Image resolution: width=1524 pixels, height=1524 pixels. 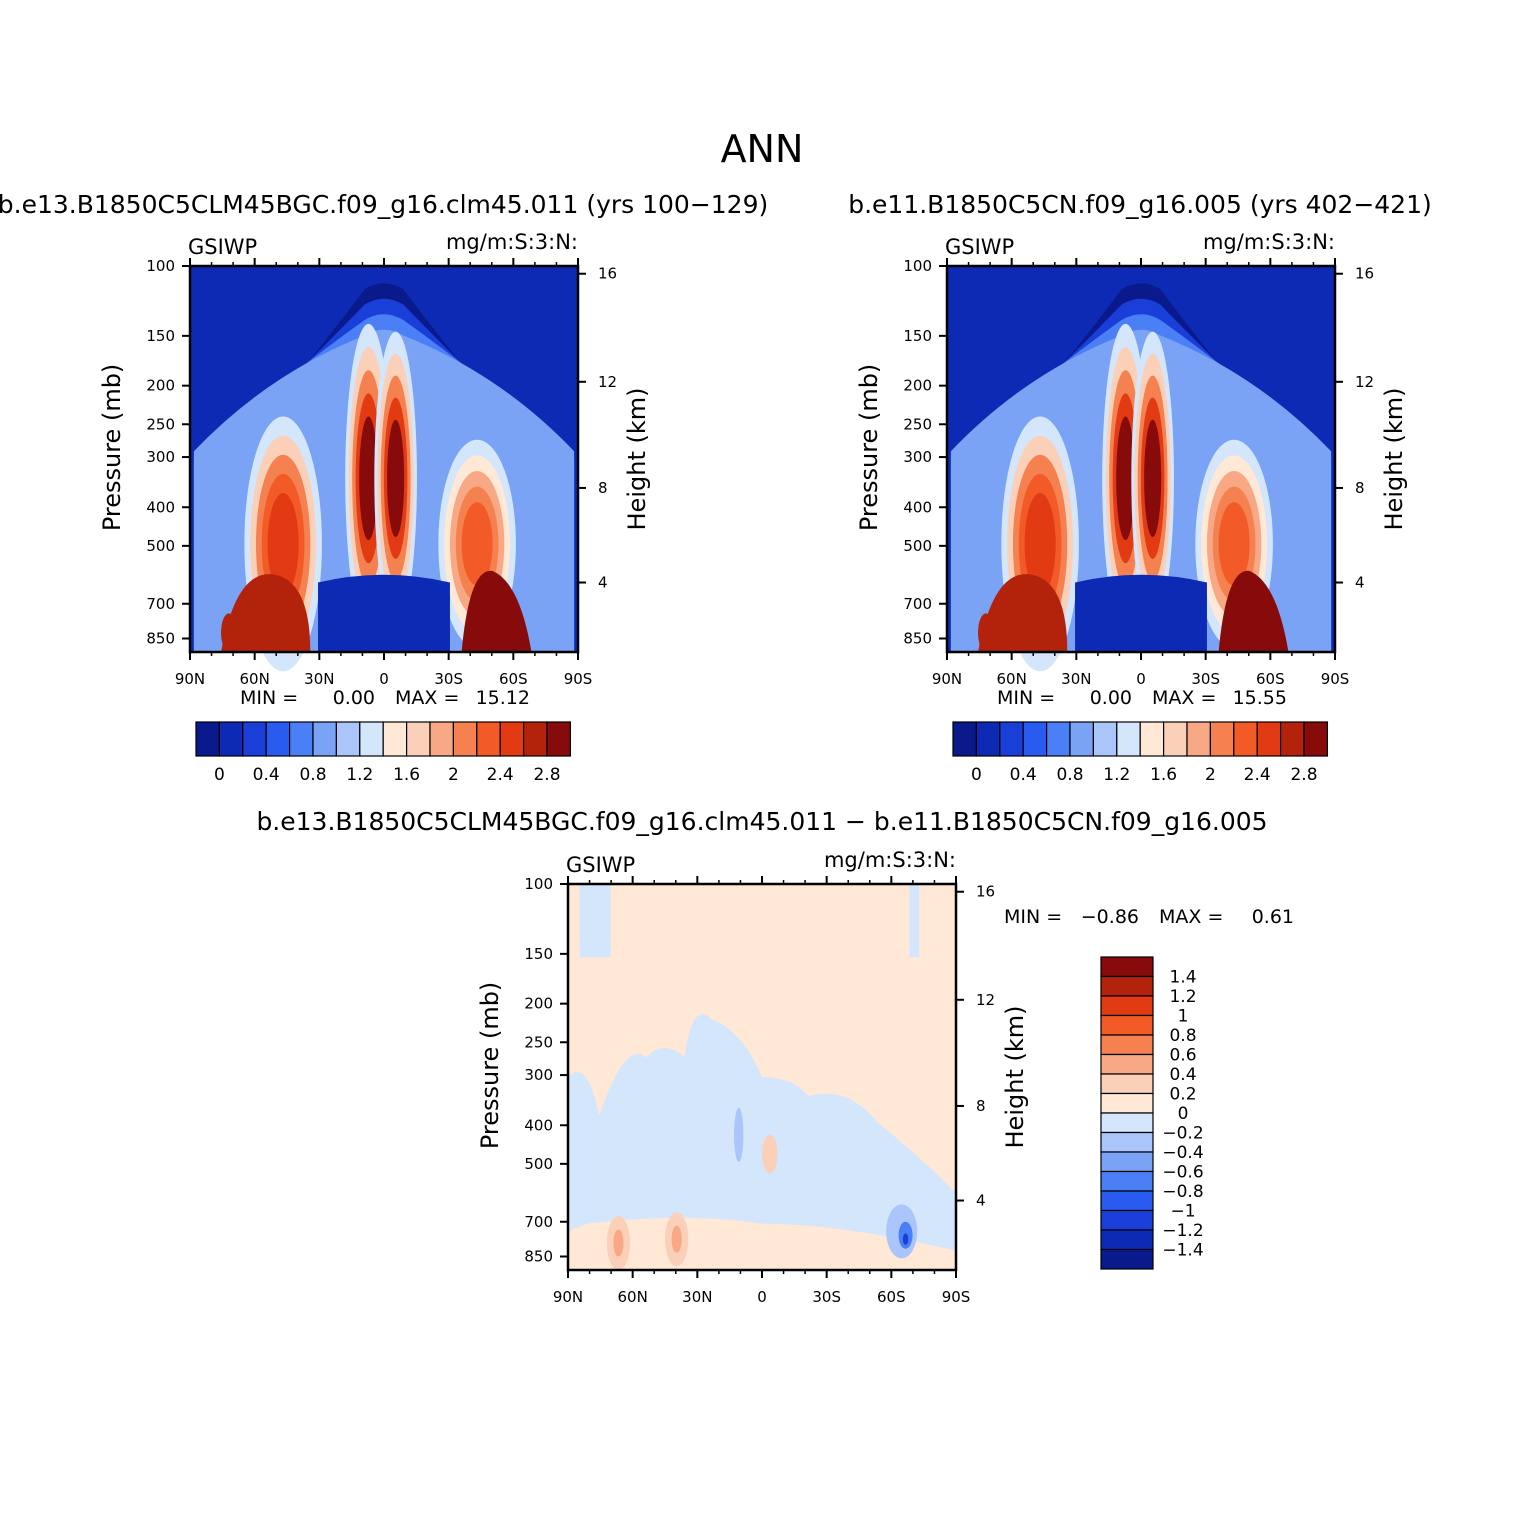 I want to click on x-tick-label: 60S, so click(x=891, y=1297).